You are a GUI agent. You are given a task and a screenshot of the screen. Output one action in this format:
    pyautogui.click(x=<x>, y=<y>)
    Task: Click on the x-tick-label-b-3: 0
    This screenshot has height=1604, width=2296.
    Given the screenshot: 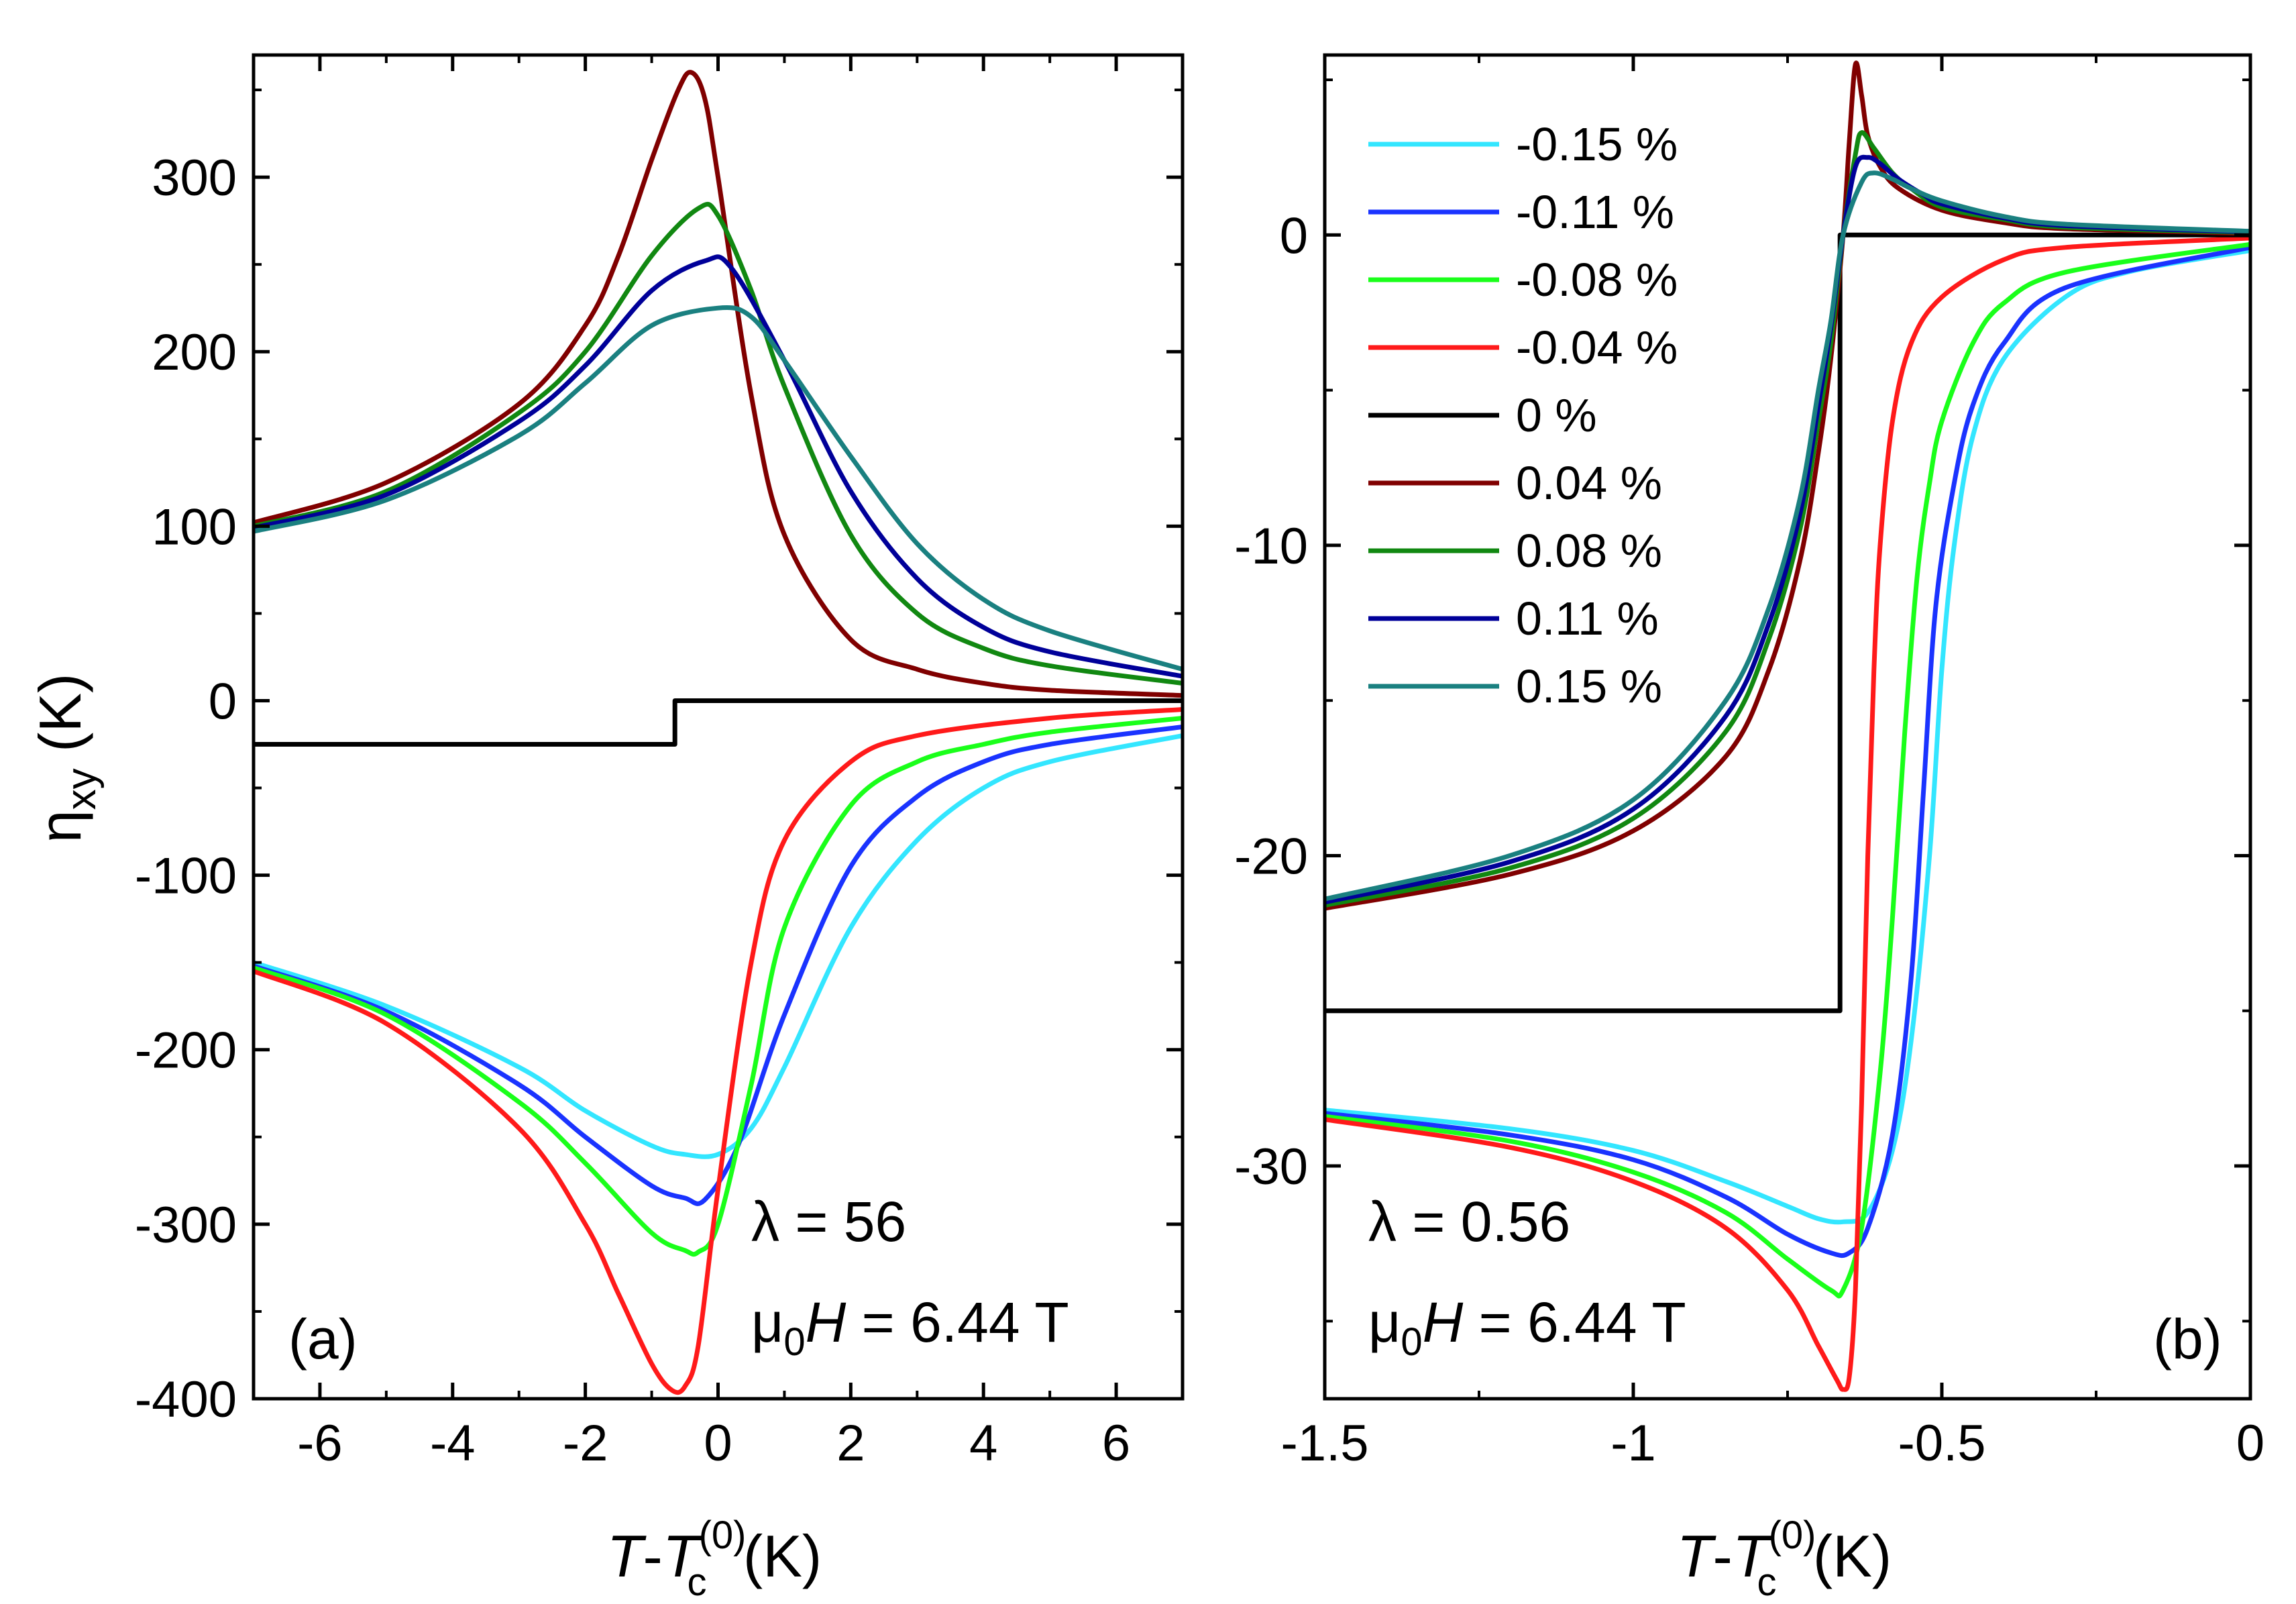 What is the action you would take?
    pyautogui.click(x=2250, y=1443)
    